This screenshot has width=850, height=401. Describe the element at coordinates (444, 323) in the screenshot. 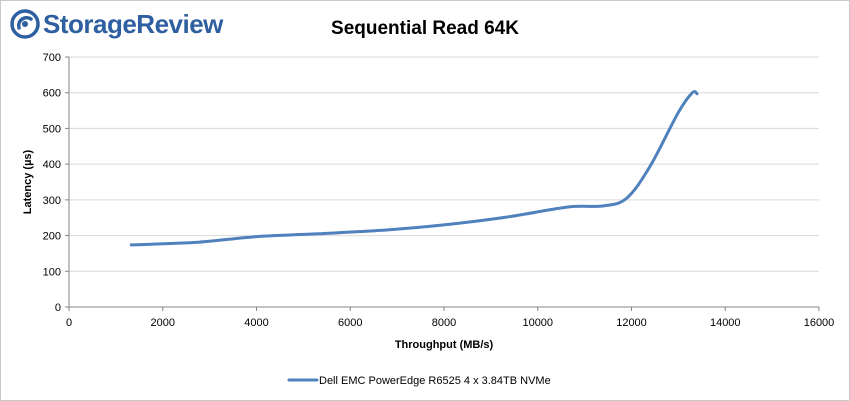

I see `x-tick-label: 8000` at that location.